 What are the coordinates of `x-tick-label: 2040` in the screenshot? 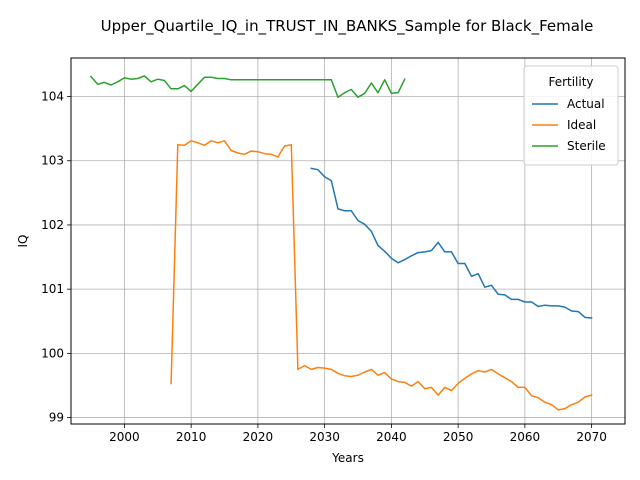 It's located at (391, 437).